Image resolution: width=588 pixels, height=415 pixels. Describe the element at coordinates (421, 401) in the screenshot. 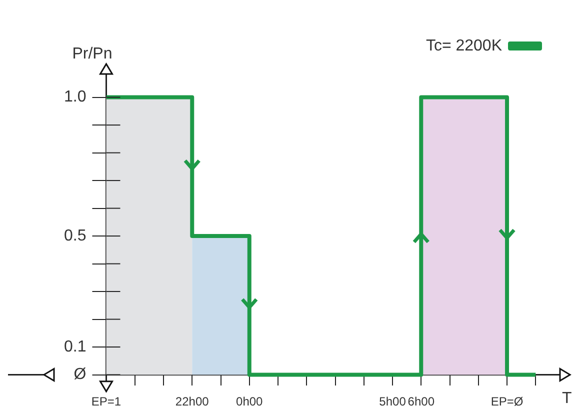

I see `x-tick-label: 6h00` at that location.